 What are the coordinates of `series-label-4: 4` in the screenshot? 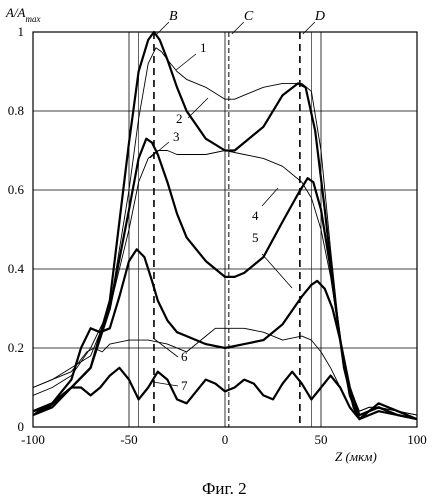 It's located at (255, 215).